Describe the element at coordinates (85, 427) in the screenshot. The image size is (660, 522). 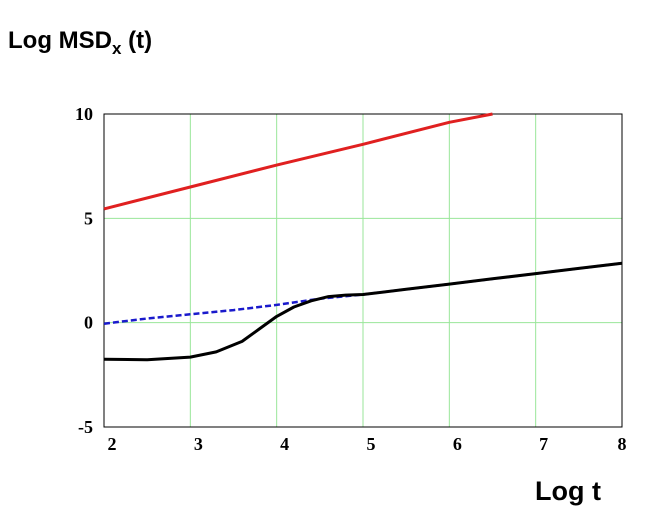
I see `y-tick-label: -5` at that location.